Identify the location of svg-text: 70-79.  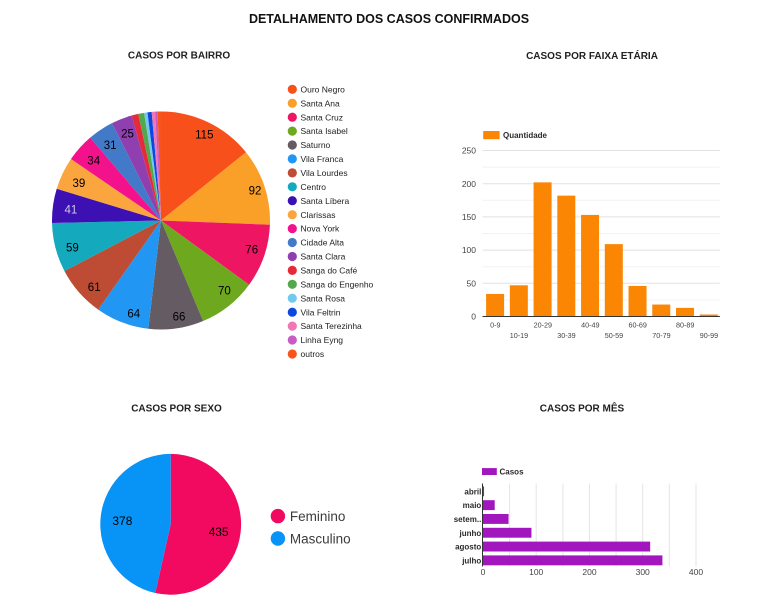
(661, 335).